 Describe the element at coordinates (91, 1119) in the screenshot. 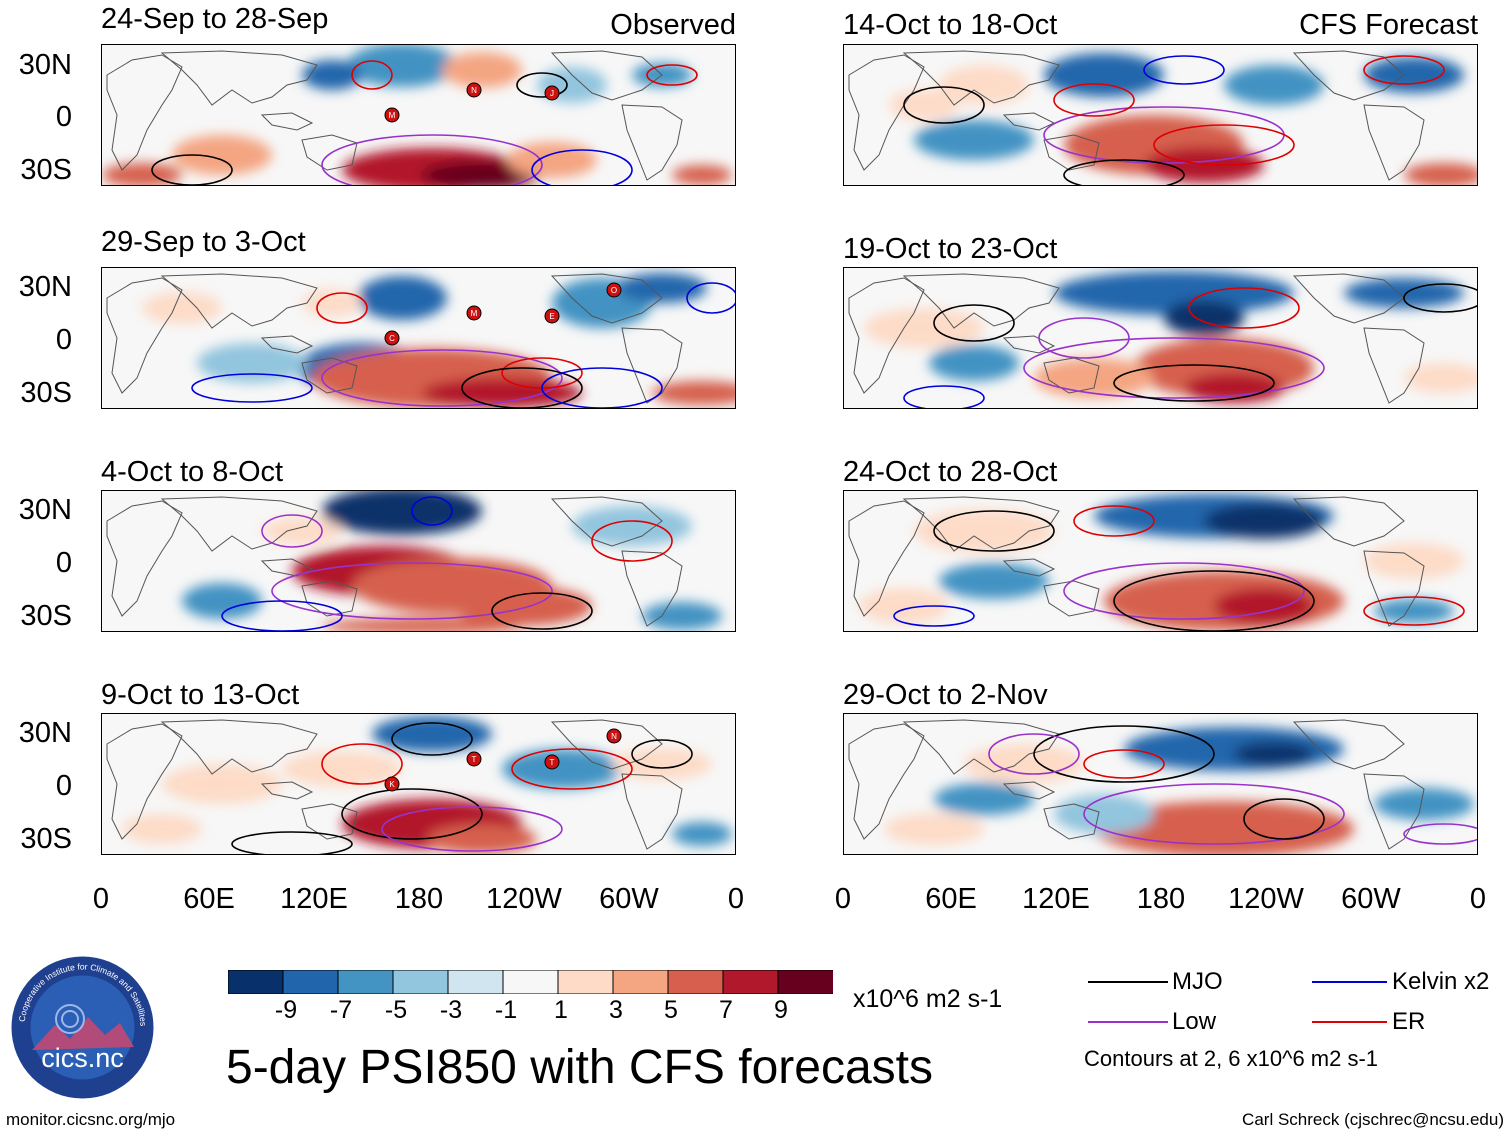

I see `footer-url: monitor.cicsnc.org/mjo` at that location.